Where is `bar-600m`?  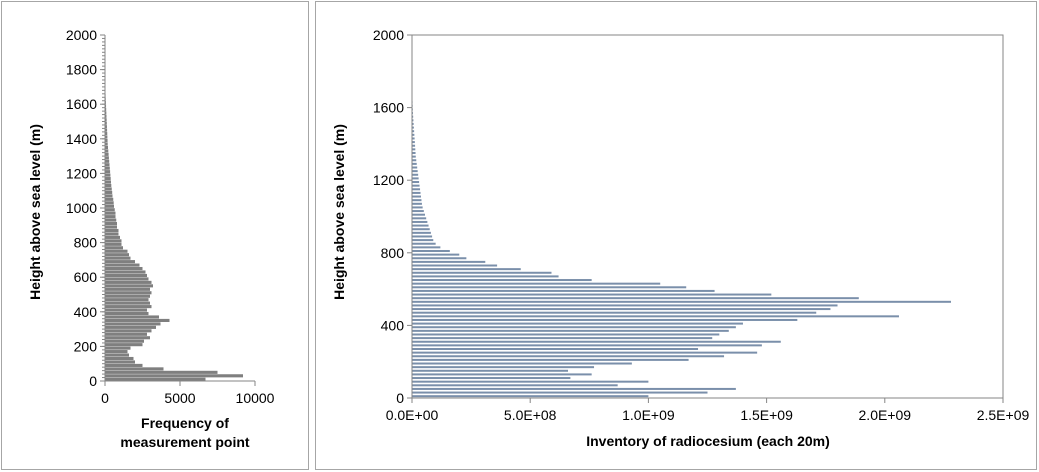
bar-600m is located at coordinates (126, 275).